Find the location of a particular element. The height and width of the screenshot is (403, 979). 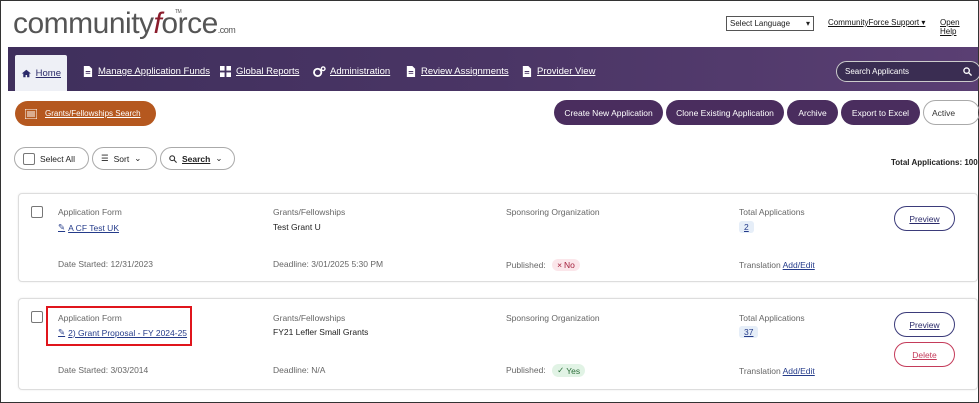

nav-home: Home is located at coordinates (41, 73).